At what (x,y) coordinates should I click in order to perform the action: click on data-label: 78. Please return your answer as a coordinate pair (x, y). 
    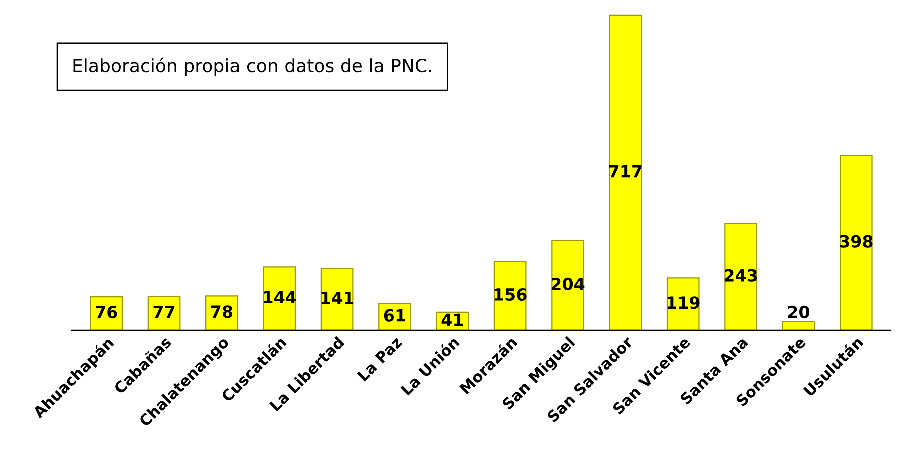
    Looking at the image, I should click on (222, 312).